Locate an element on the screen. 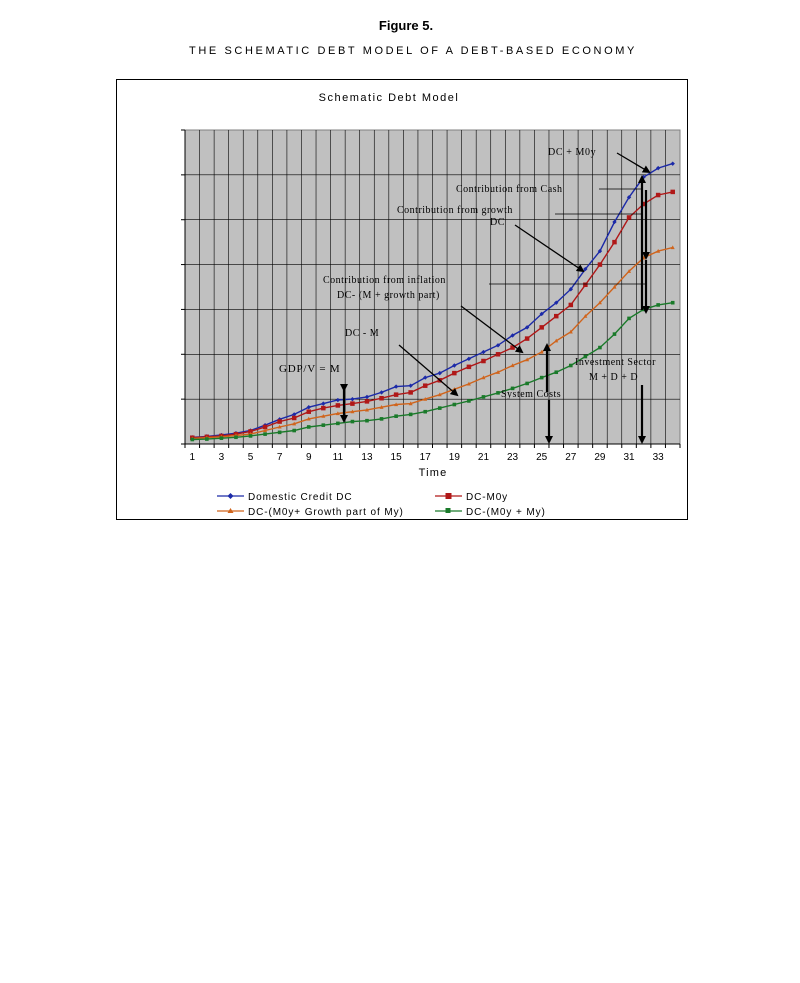 This screenshot has height=983, width=800. arrow-inflation is located at coordinates (492, 329).